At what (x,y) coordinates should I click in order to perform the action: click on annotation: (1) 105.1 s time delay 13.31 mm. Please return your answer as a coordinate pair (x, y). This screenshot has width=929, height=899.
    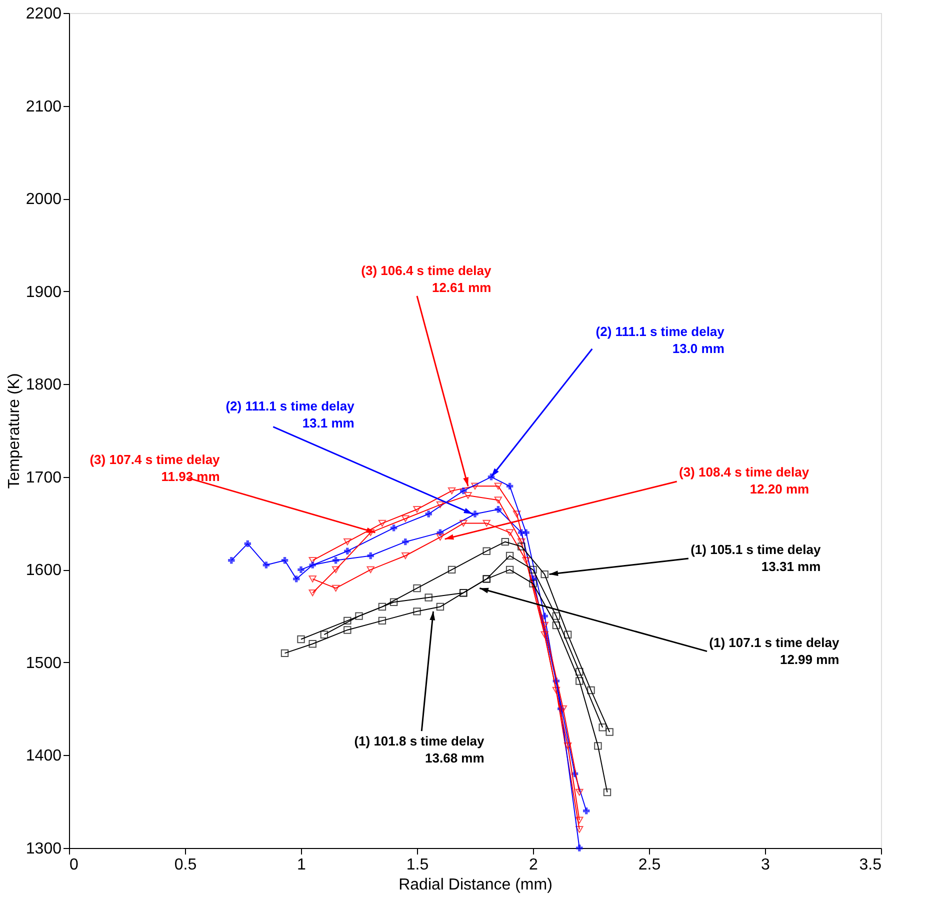
    Looking at the image, I should click on (756, 558).